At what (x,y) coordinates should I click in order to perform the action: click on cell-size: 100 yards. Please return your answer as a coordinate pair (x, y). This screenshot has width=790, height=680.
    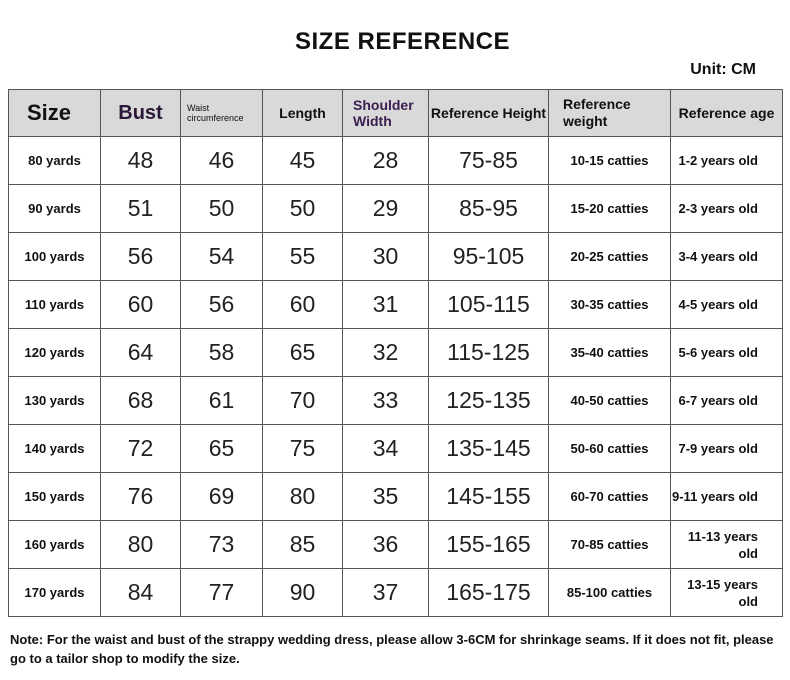
    Looking at the image, I should click on (54, 256).